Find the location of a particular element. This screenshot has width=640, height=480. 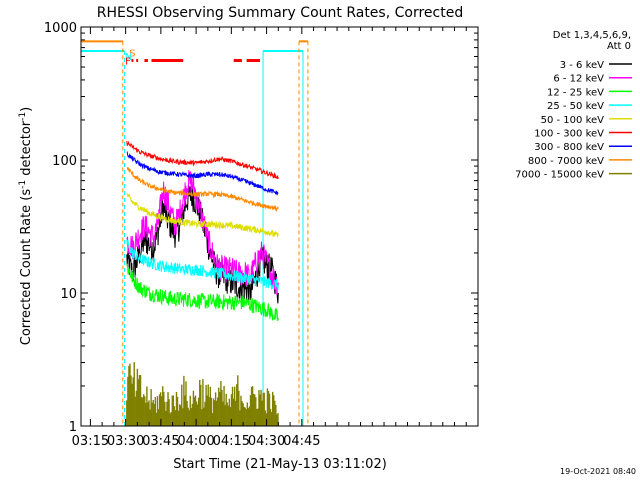

legend-entry-label: 300 - 800 keV is located at coordinates (569, 147).